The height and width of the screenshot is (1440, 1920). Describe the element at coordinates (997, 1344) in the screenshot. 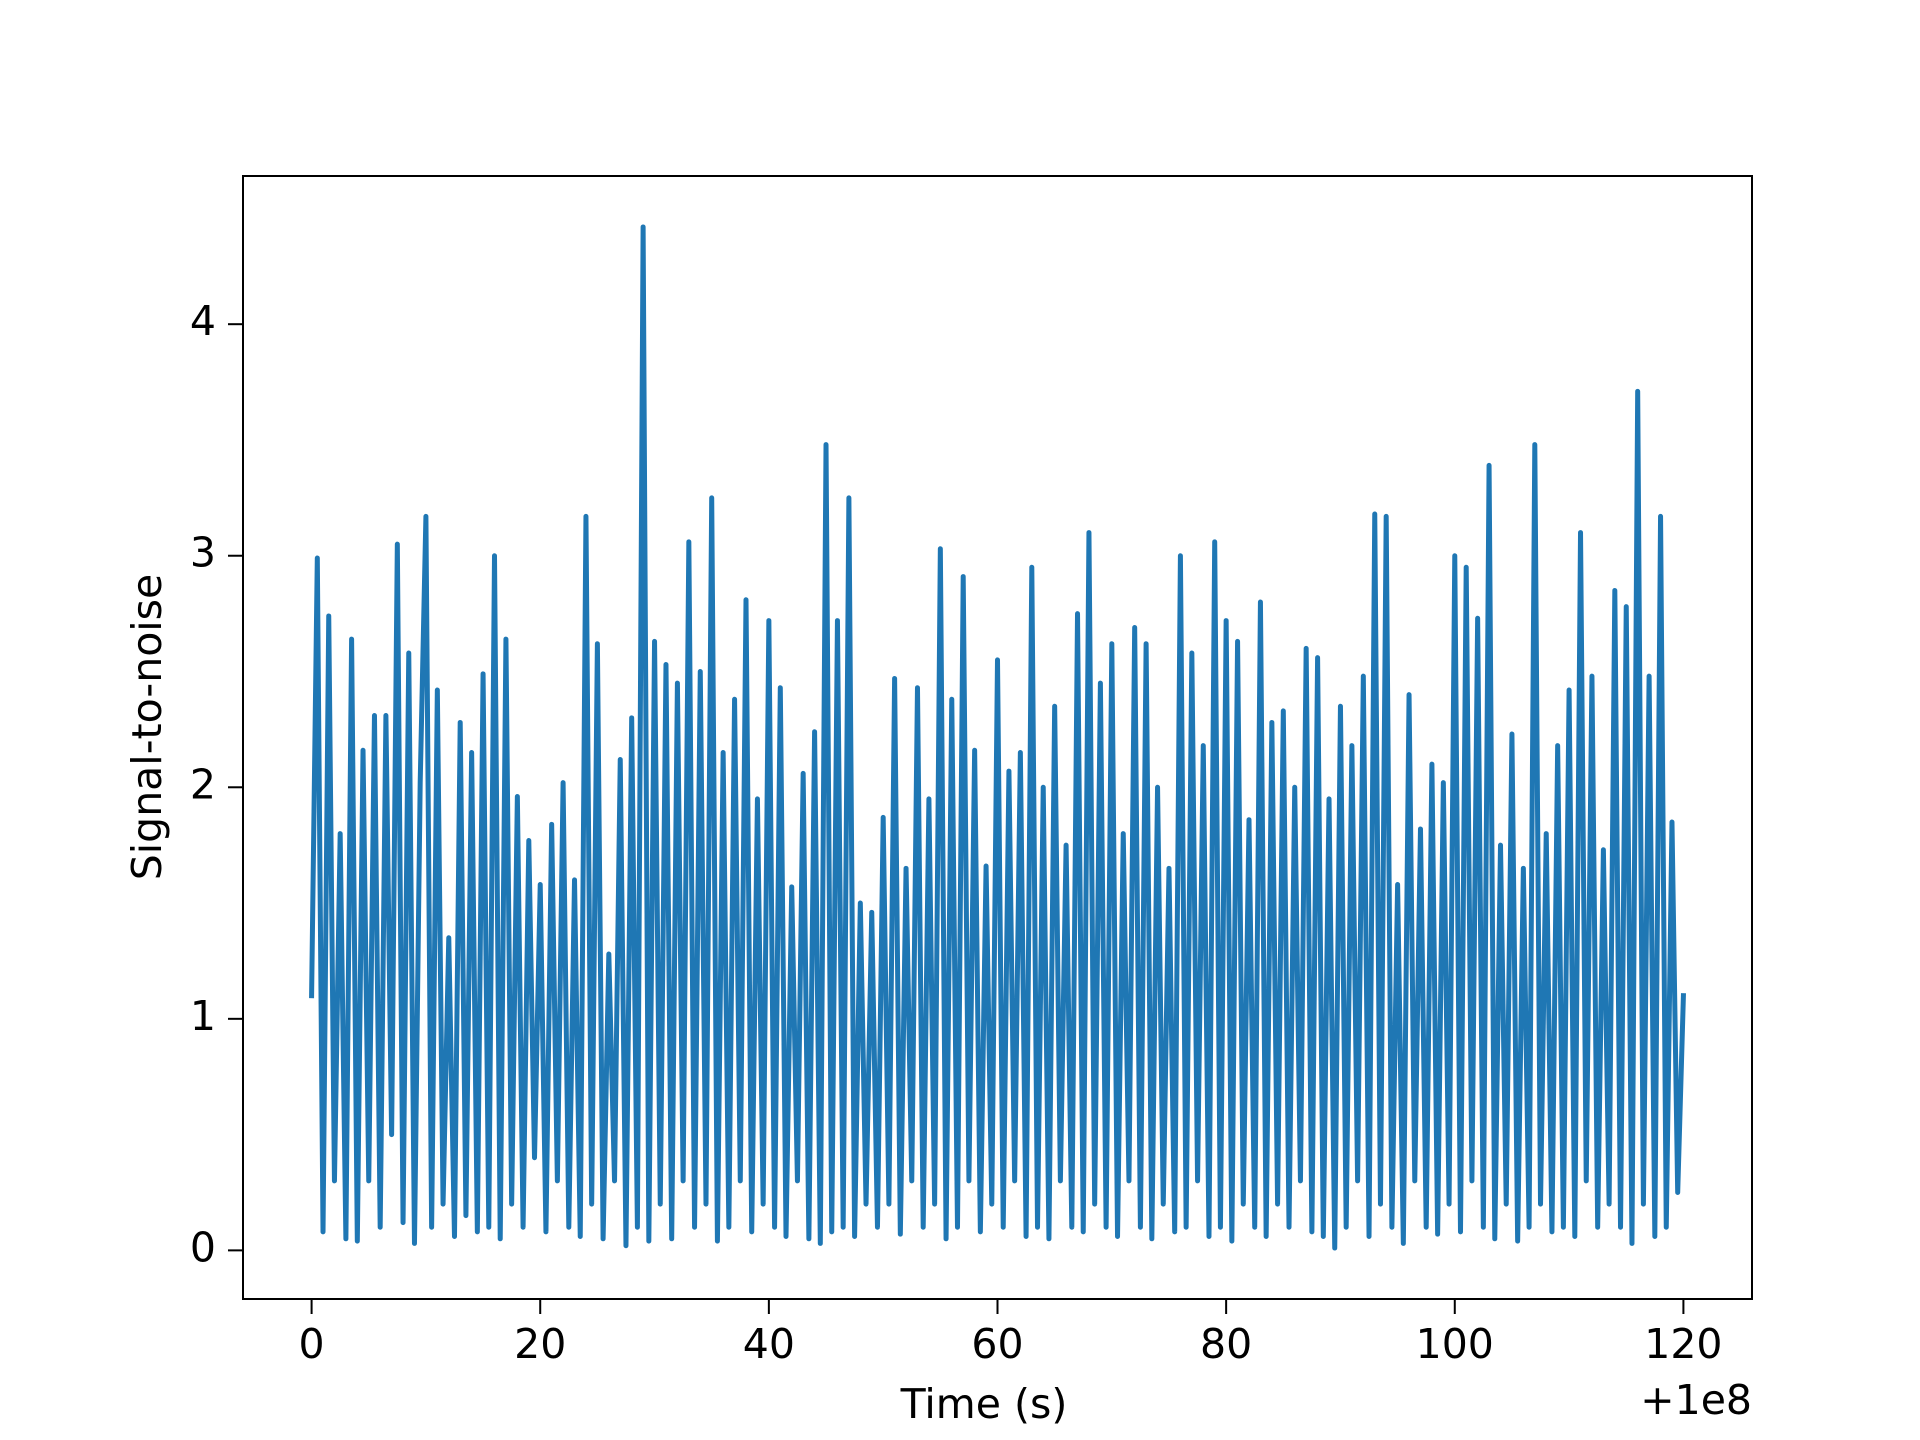

I see `x-tick-label: 60` at that location.